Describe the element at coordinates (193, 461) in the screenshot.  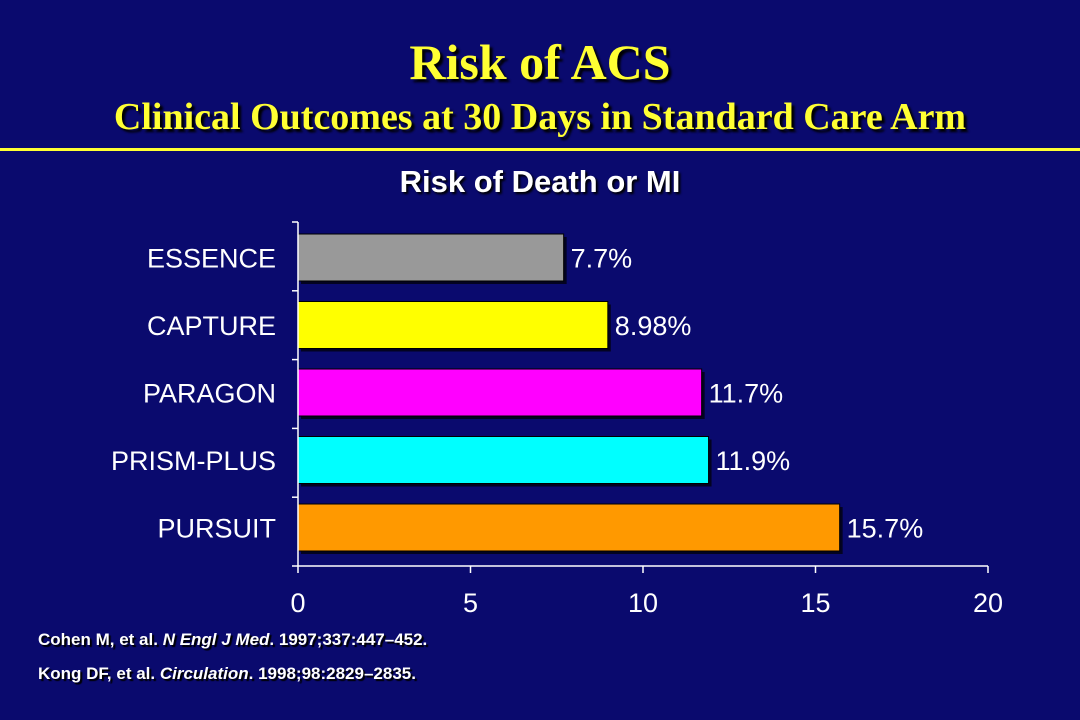
I see `category-label: PRISM-PLUS` at that location.